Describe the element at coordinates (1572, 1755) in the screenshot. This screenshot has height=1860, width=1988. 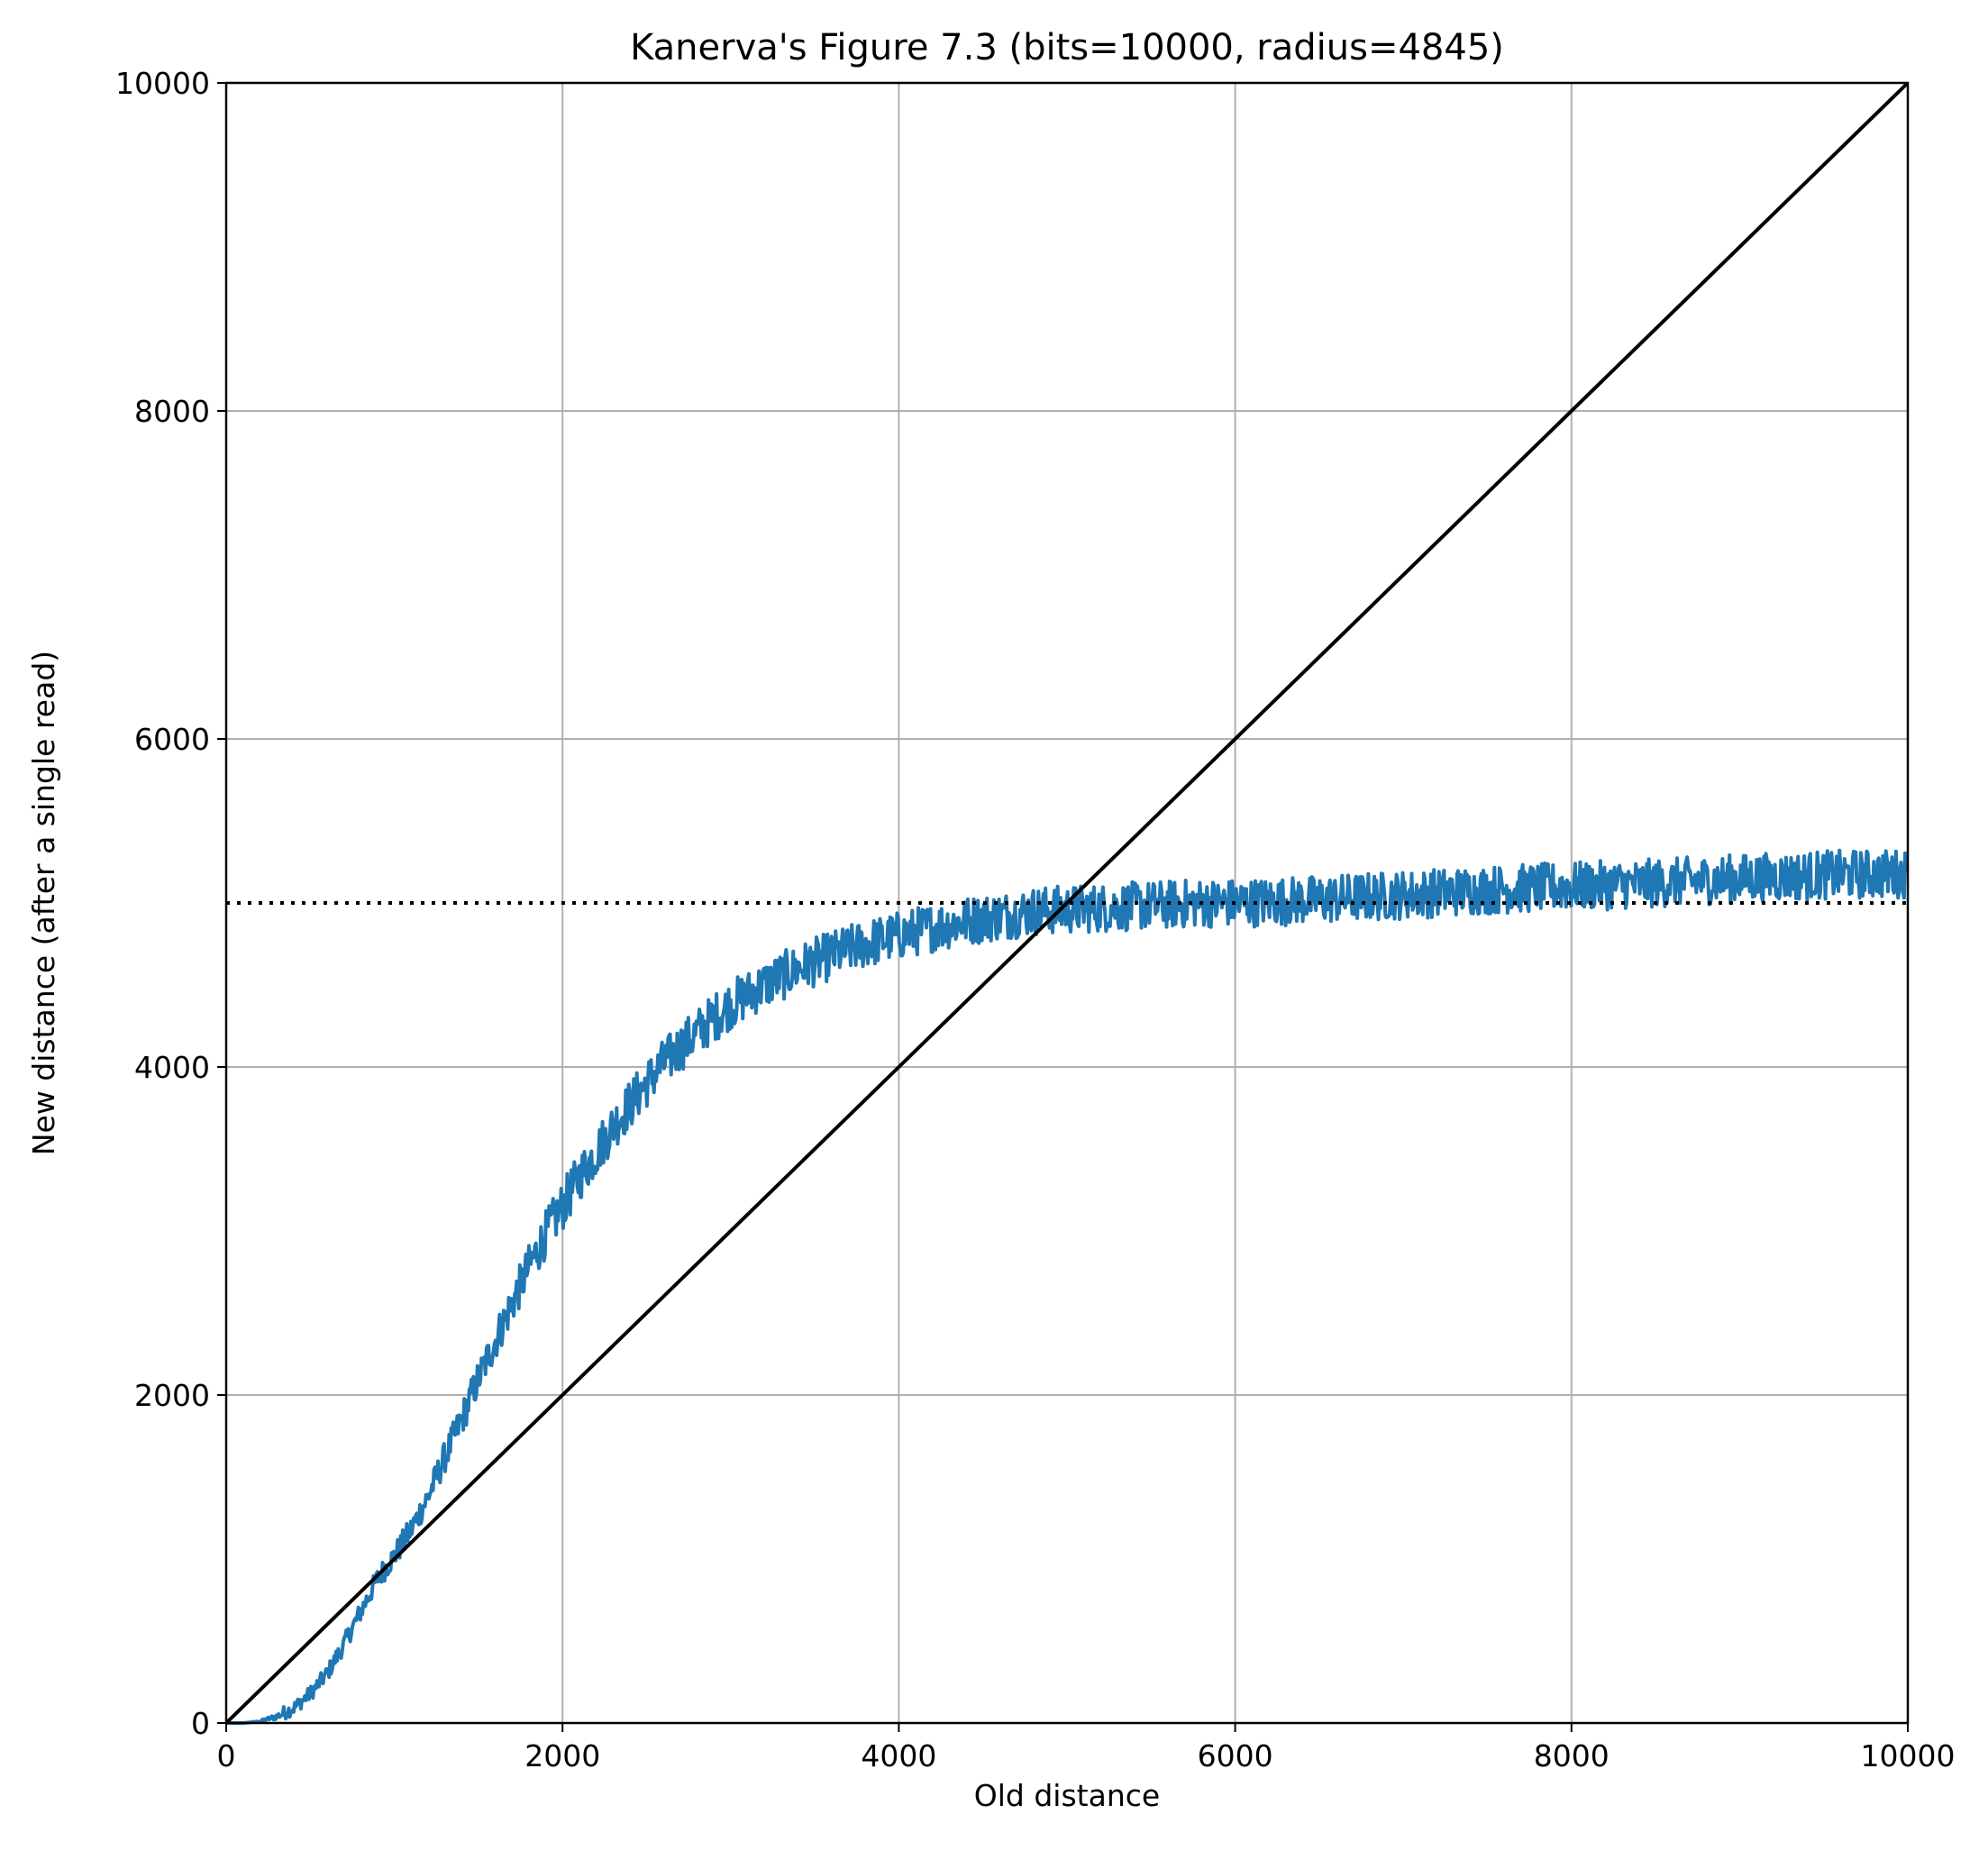
I see `x-tick-label: 8000` at that location.